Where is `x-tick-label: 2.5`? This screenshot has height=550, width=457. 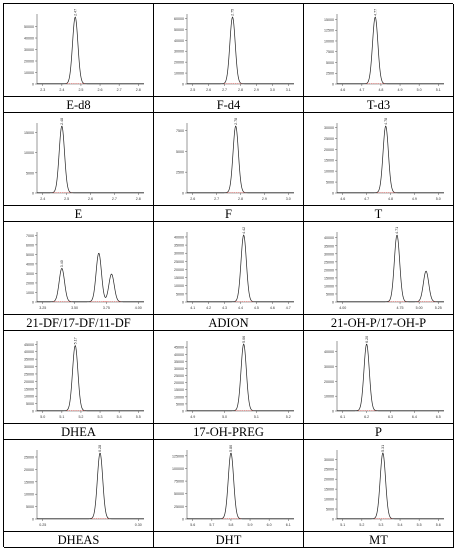
x-tick-label: 2.5 is located at coordinates (66, 199).